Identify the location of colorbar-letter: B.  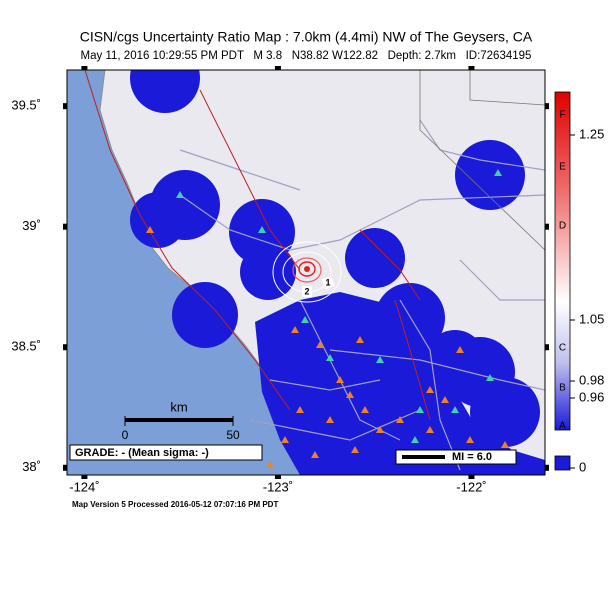
(562, 388).